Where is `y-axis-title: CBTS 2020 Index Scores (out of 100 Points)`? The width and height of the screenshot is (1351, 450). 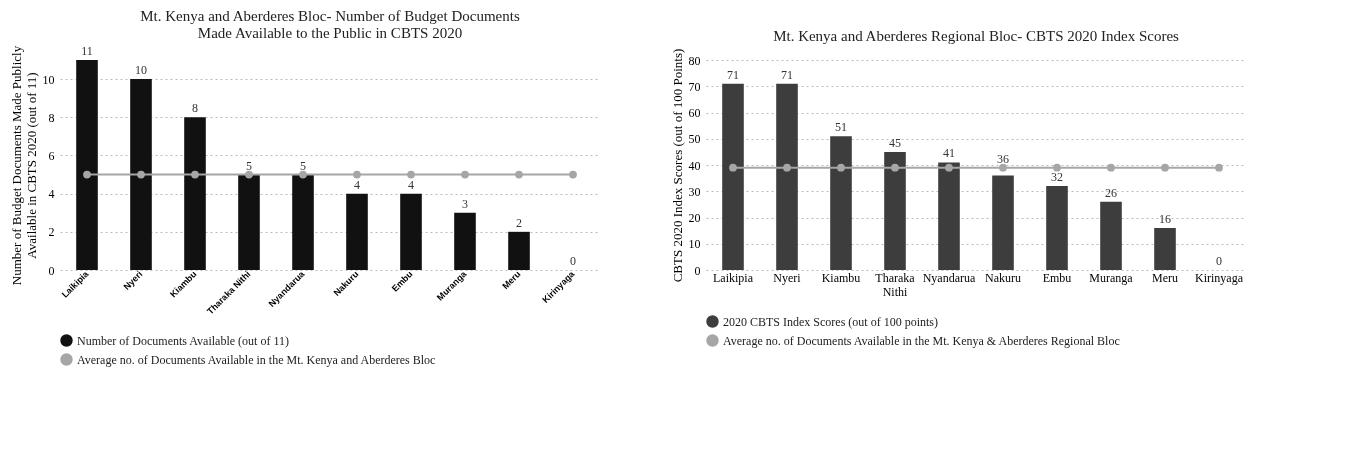 y-axis-title: CBTS 2020 Index Scores (out of 100 Points) is located at coordinates (677, 165).